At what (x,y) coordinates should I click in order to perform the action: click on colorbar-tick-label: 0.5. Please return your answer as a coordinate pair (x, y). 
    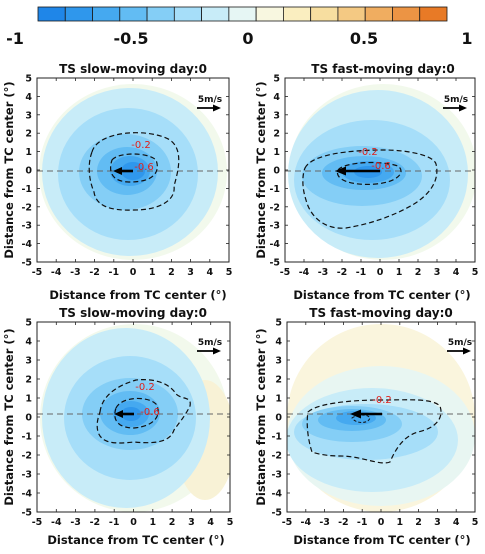
    Looking at the image, I should click on (364, 38).